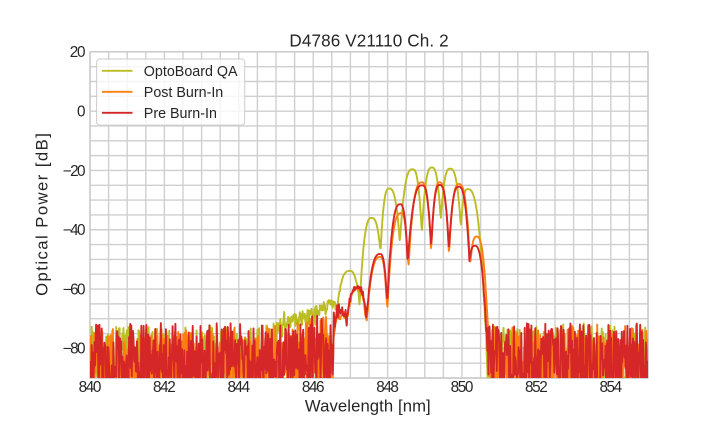 This screenshot has height=432, width=720. What do you see at coordinates (42, 214) in the screenshot?
I see `svg-text: Optical Power [dB]` at bounding box center [42, 214].